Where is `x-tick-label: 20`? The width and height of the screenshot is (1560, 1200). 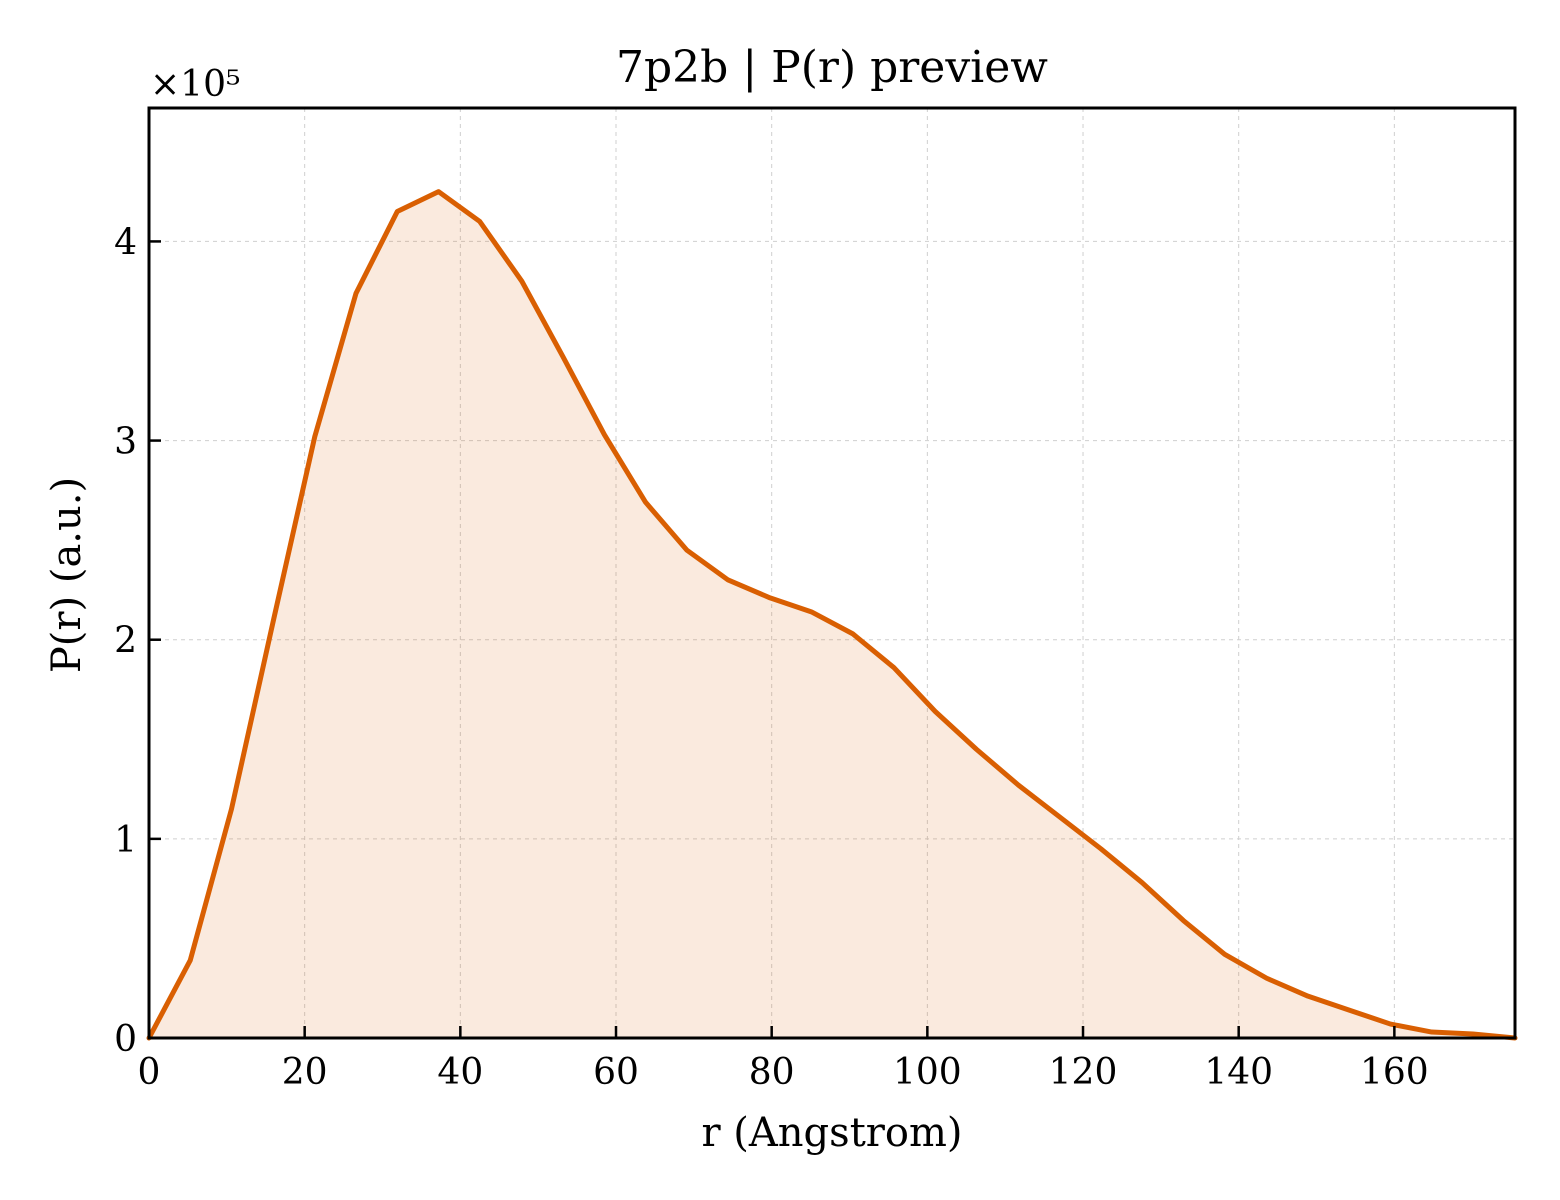 x-tick-label: 20 is located at coordinates (305, 1072).